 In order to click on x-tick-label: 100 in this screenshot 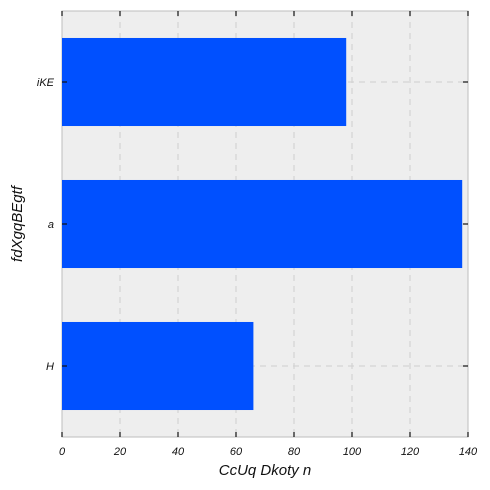, I will do `click(352, 452)`.